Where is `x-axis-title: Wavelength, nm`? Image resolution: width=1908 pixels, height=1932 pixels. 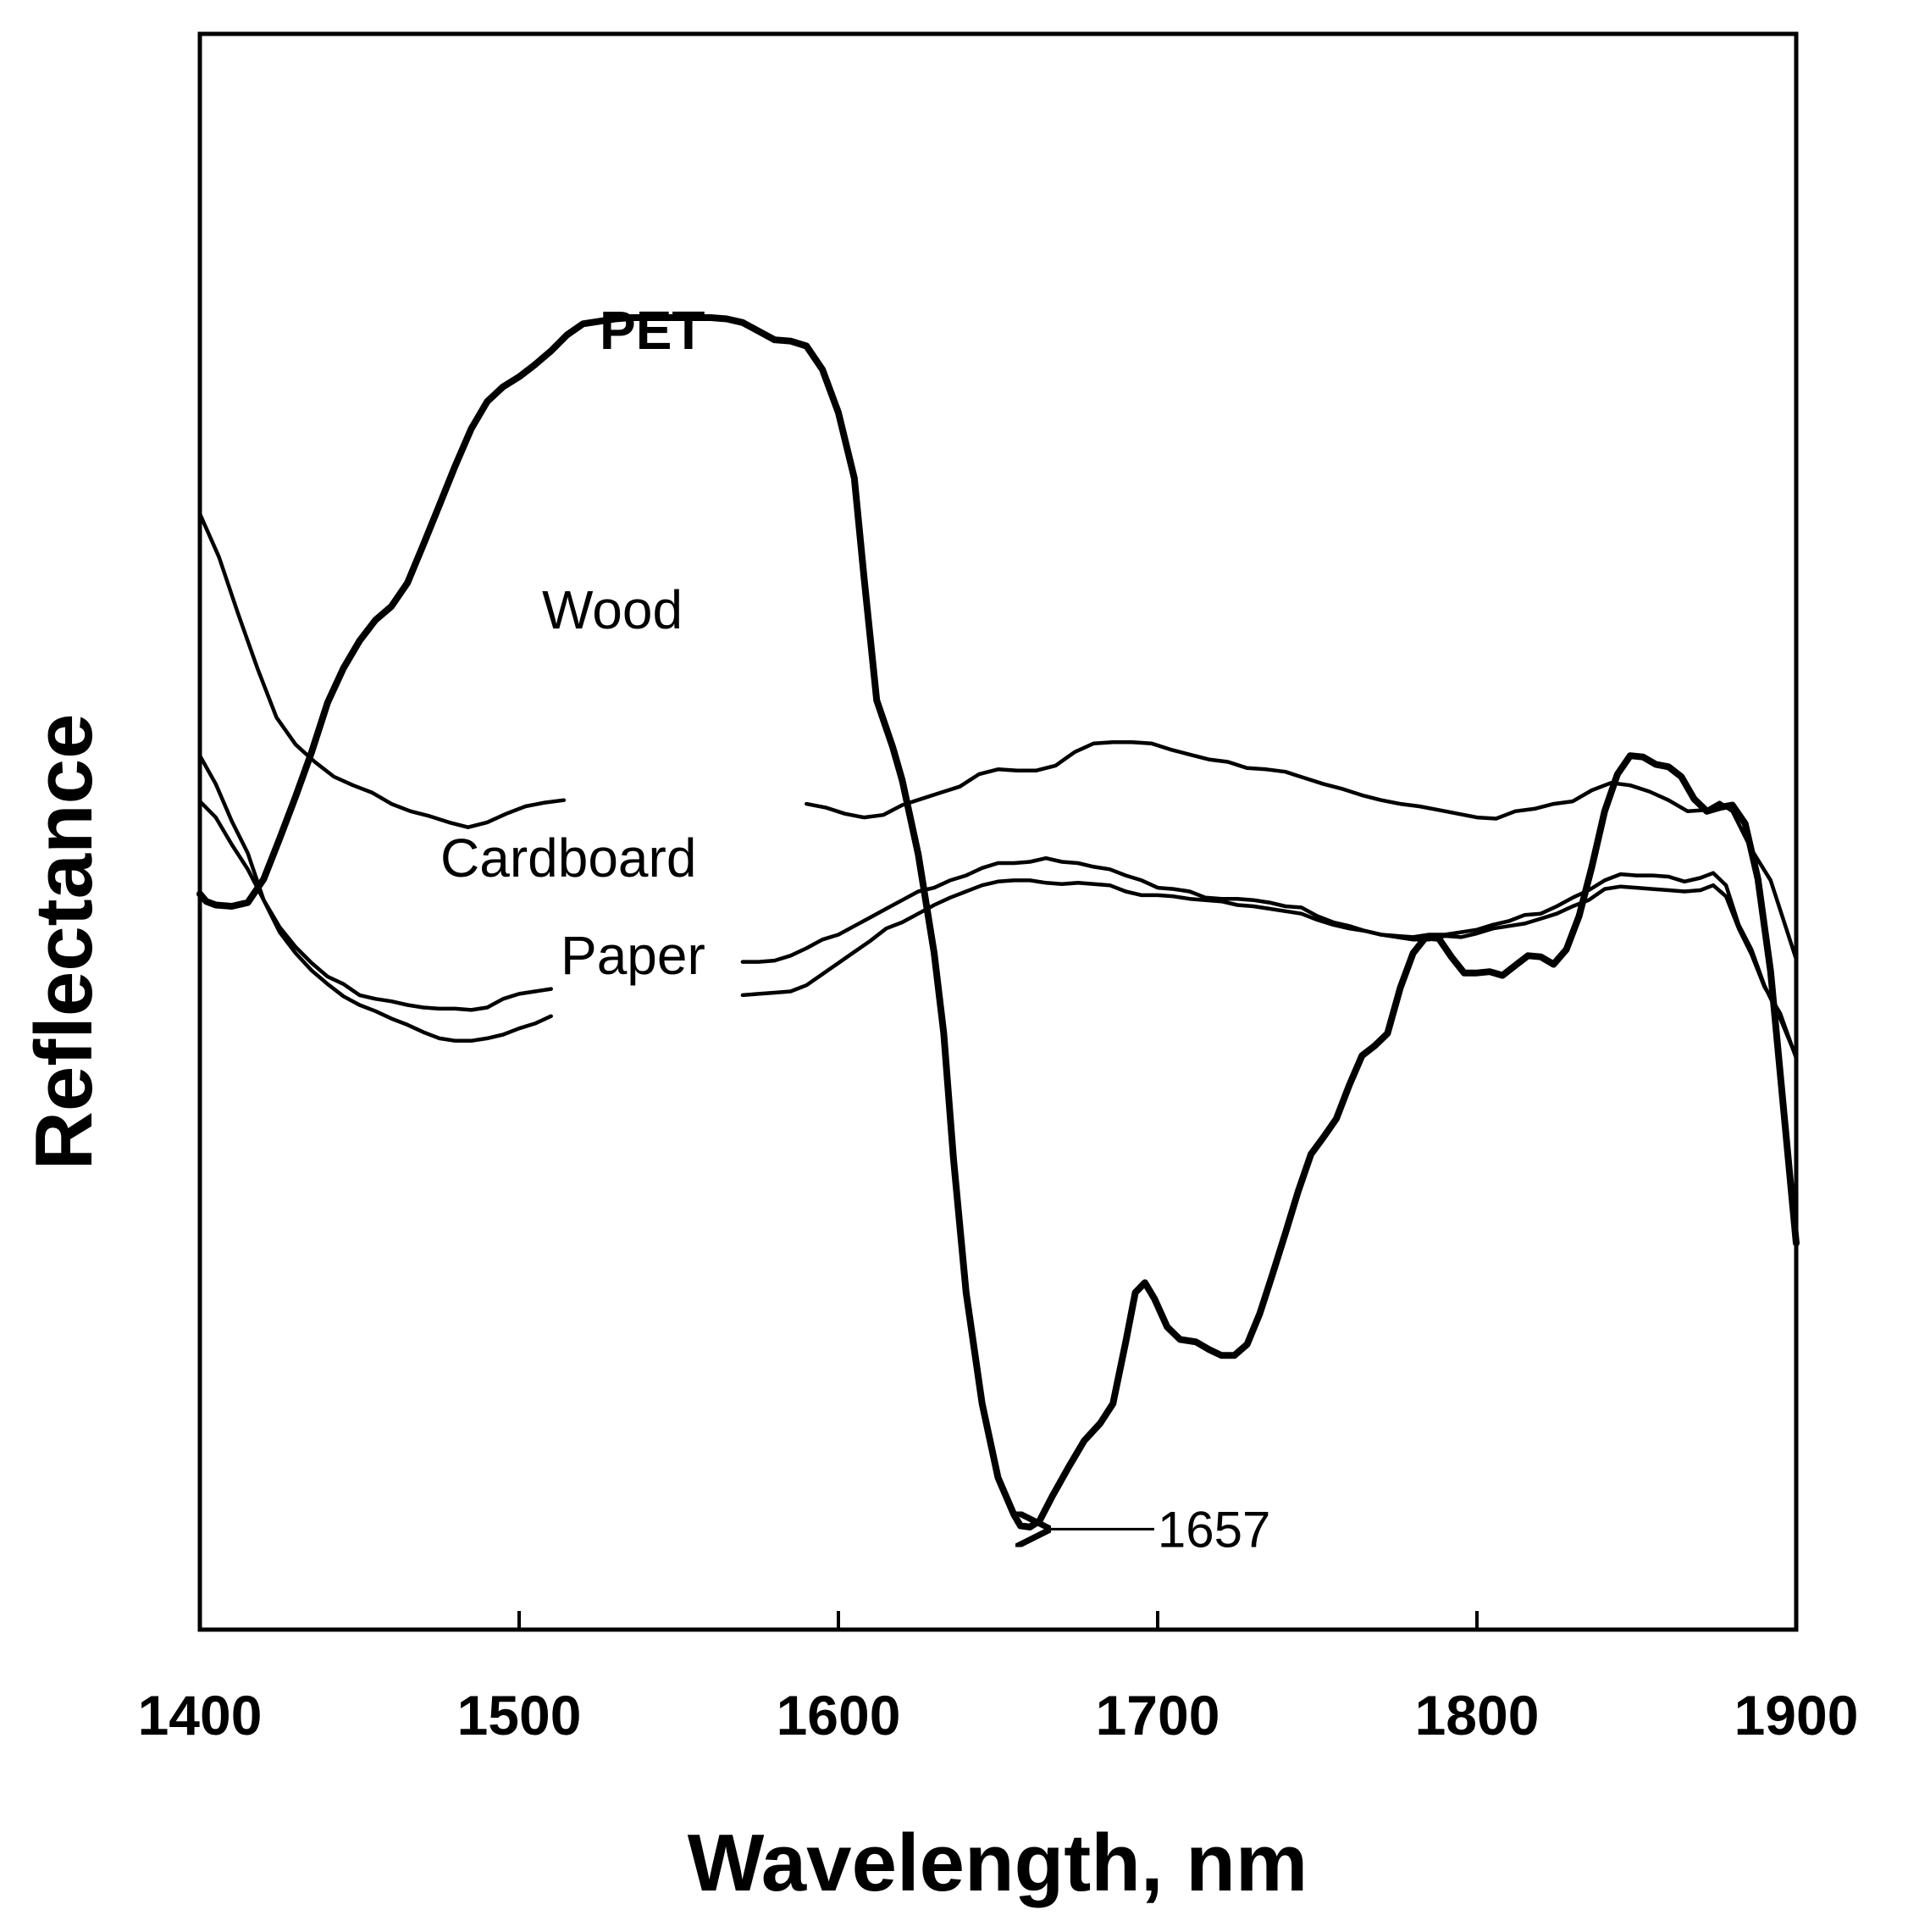 x-axis-title: Wavelength, nm is located at coordinates (998, 1863).